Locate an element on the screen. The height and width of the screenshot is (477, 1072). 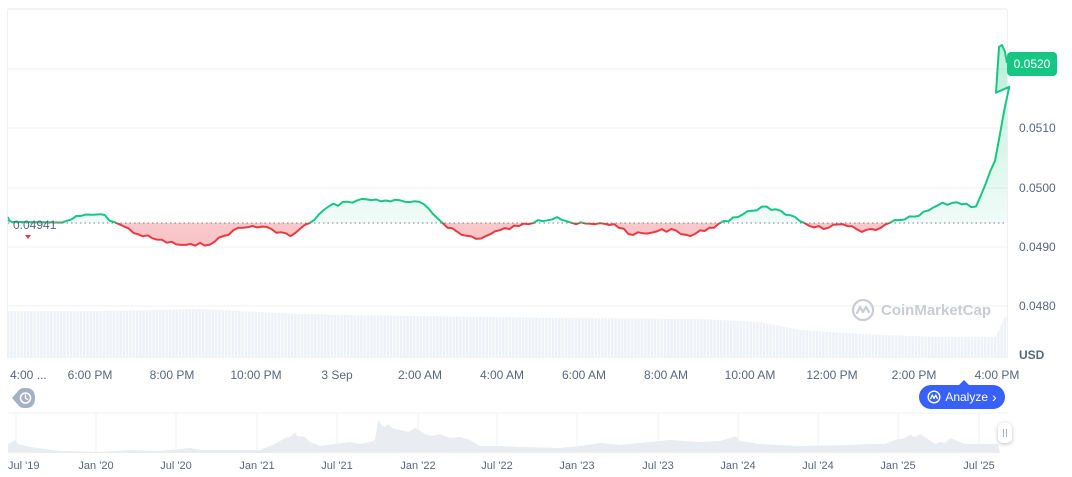
baseline-start-tick-icon is located at coordinates (9, 219).